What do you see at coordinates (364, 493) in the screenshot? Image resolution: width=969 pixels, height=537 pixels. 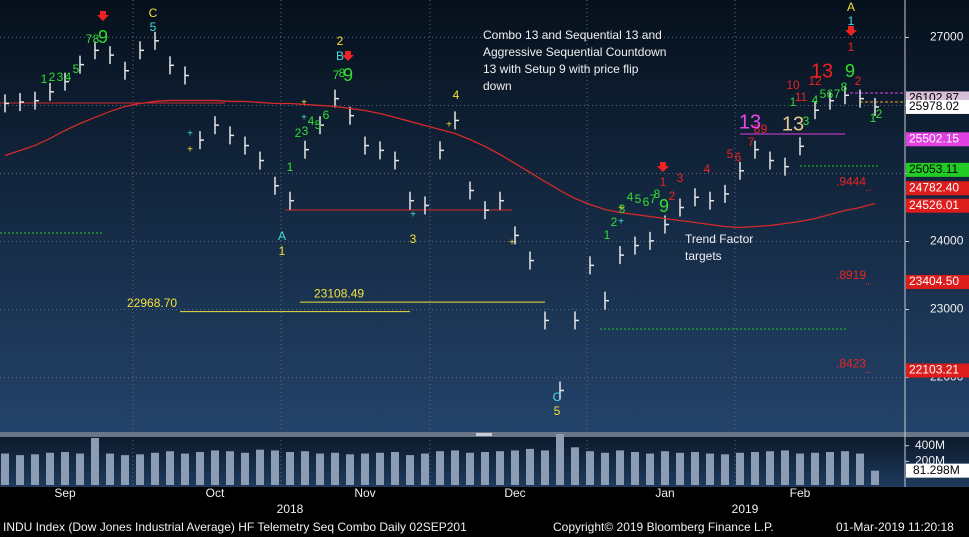 I see `x-tick-label: Nov` at bounding box center [364, 493].